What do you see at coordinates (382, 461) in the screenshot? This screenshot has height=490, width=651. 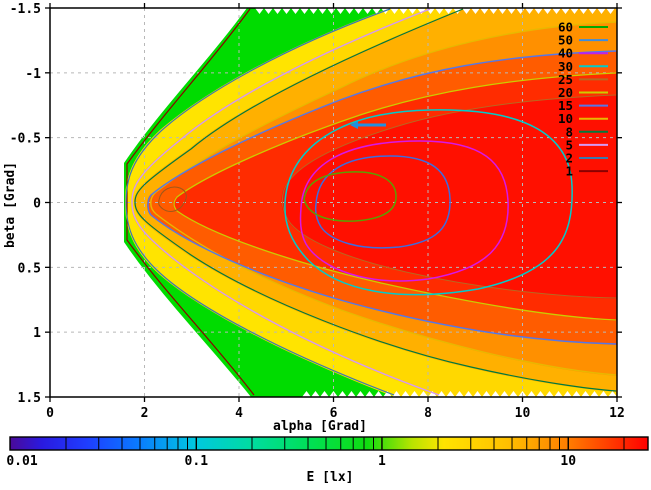 I see `colorbar-tick-label: 1` at bounding box center [382, 461].